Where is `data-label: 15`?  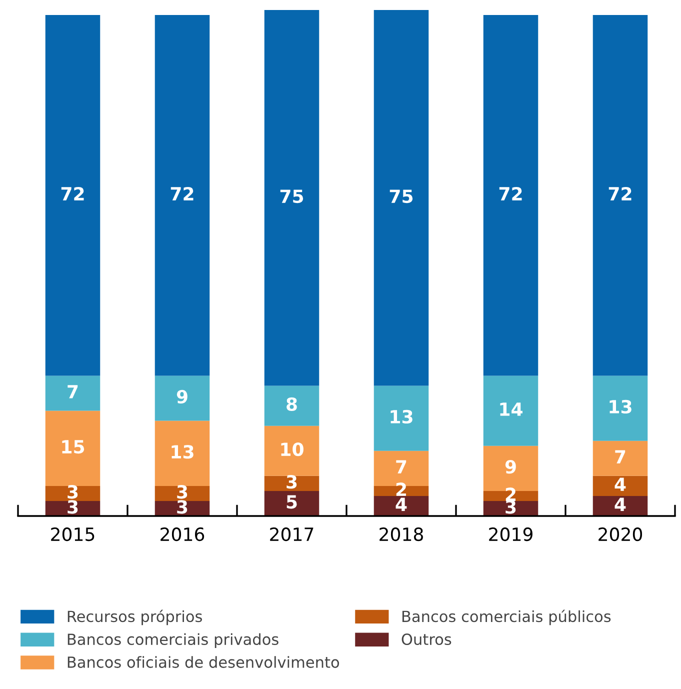 data-label: 15 is located at coordinates (73, 447).